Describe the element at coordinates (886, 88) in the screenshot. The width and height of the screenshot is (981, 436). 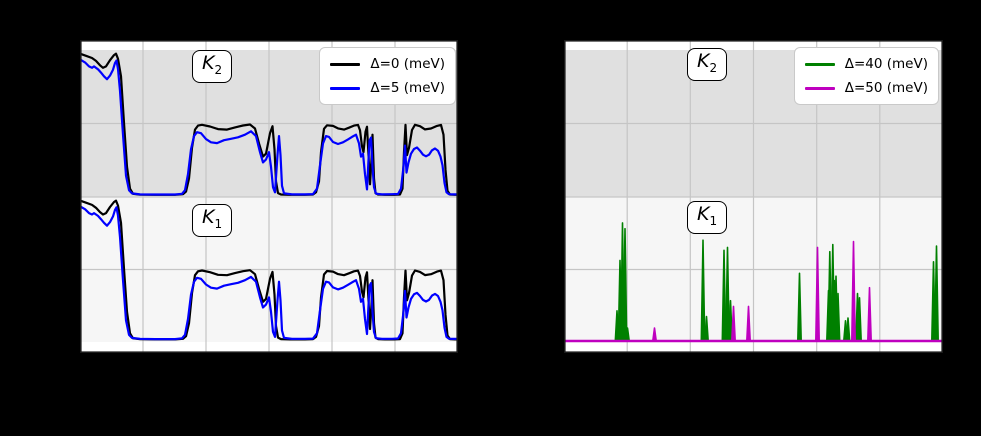
I see `legend-label: Δ=50 (meV)` at that location.